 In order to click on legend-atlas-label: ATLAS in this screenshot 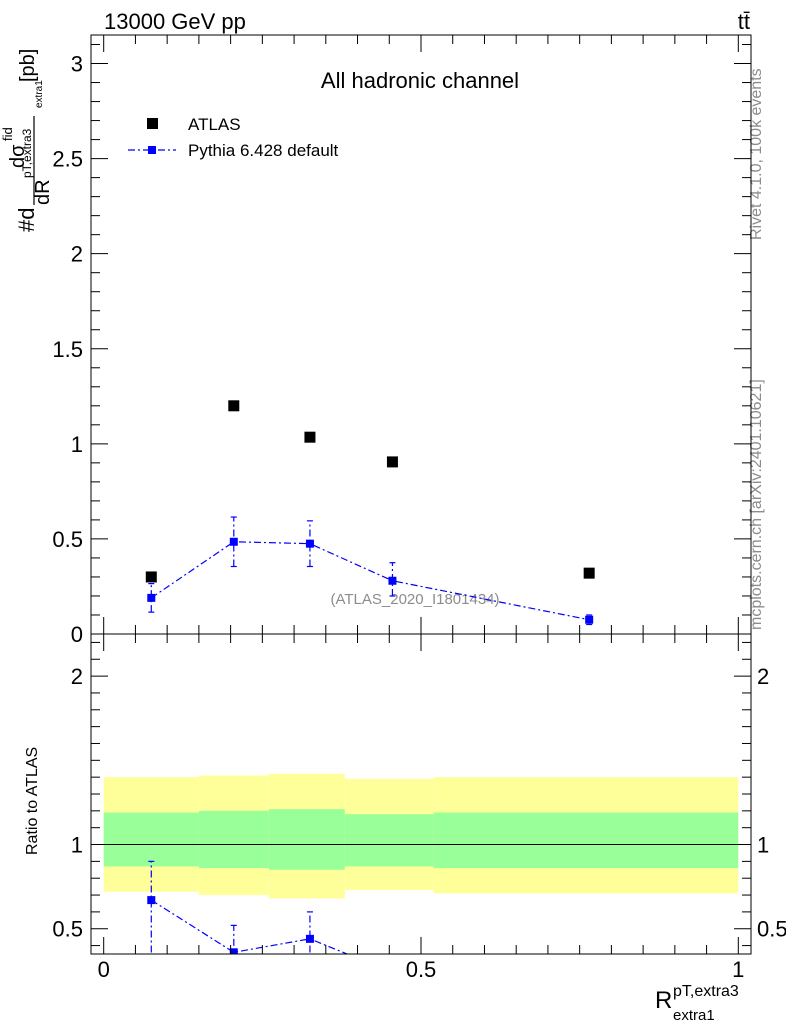, I will do `click(214, 124)`.